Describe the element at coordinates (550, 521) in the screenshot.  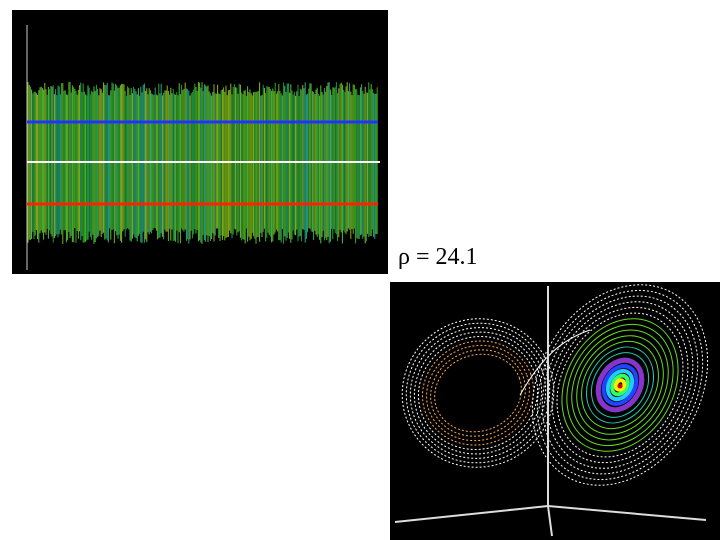
I see `axis-stub` at that location.